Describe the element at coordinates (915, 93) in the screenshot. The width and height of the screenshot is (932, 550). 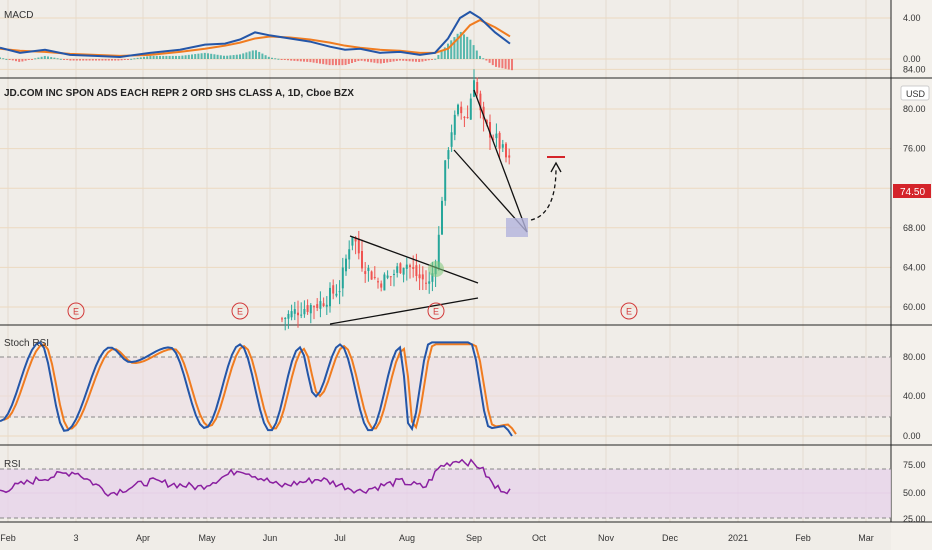
I see `currency-badge` at that location.